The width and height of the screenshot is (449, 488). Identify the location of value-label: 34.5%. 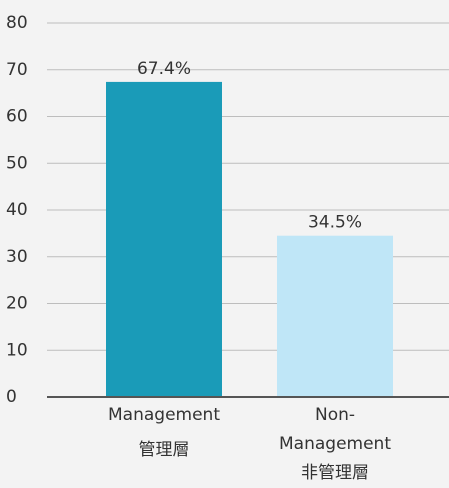
(335, 223).